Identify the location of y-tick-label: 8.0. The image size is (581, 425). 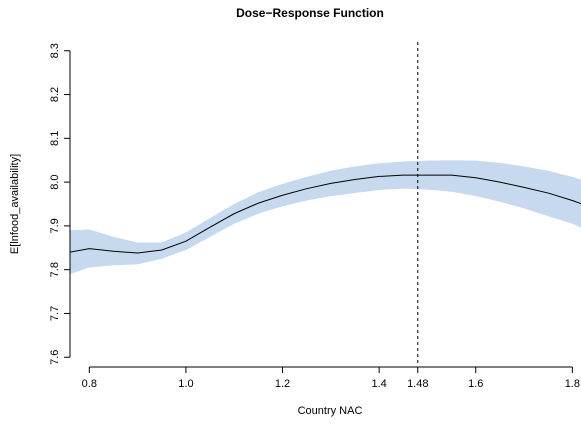
(55, 181).